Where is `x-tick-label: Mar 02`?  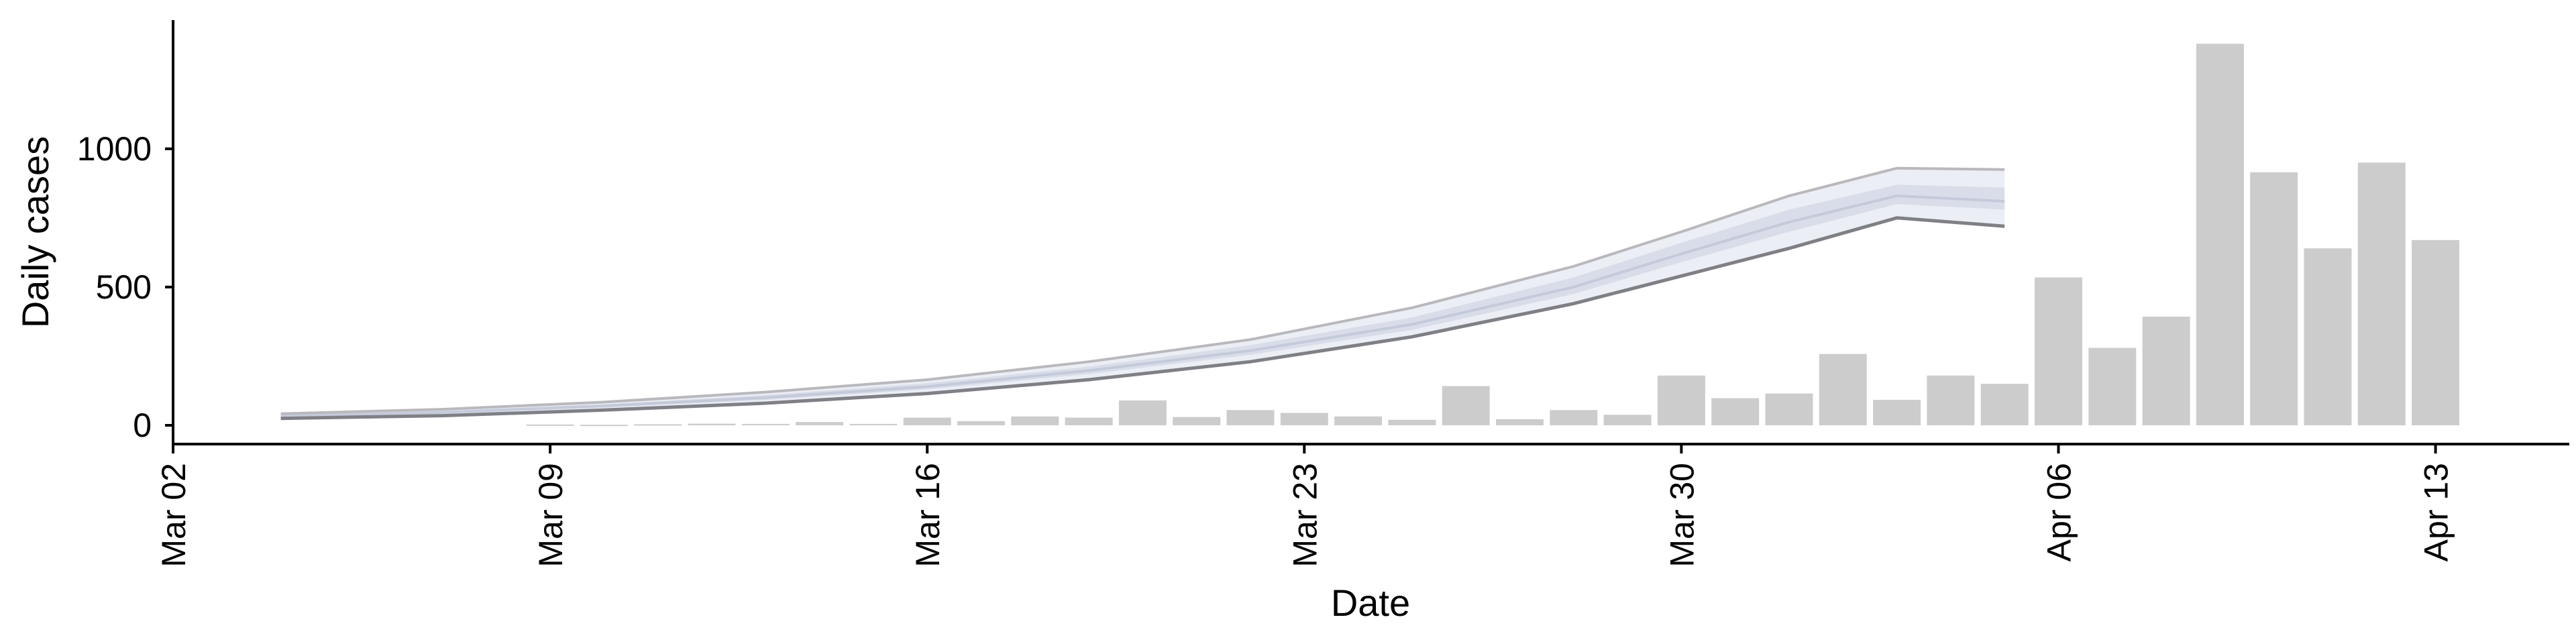
x-tick-label: Mar 02 is located at coordinates (174, 515).